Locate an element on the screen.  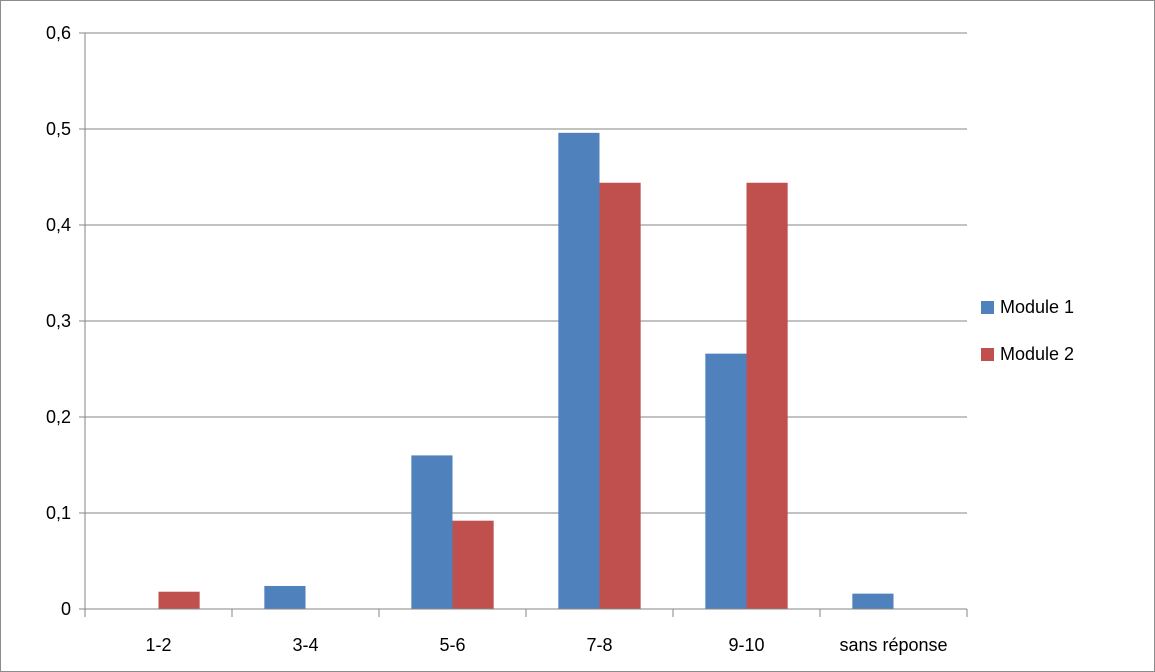
y-tick-label: 0,1 is located at coordinates (58, 513).